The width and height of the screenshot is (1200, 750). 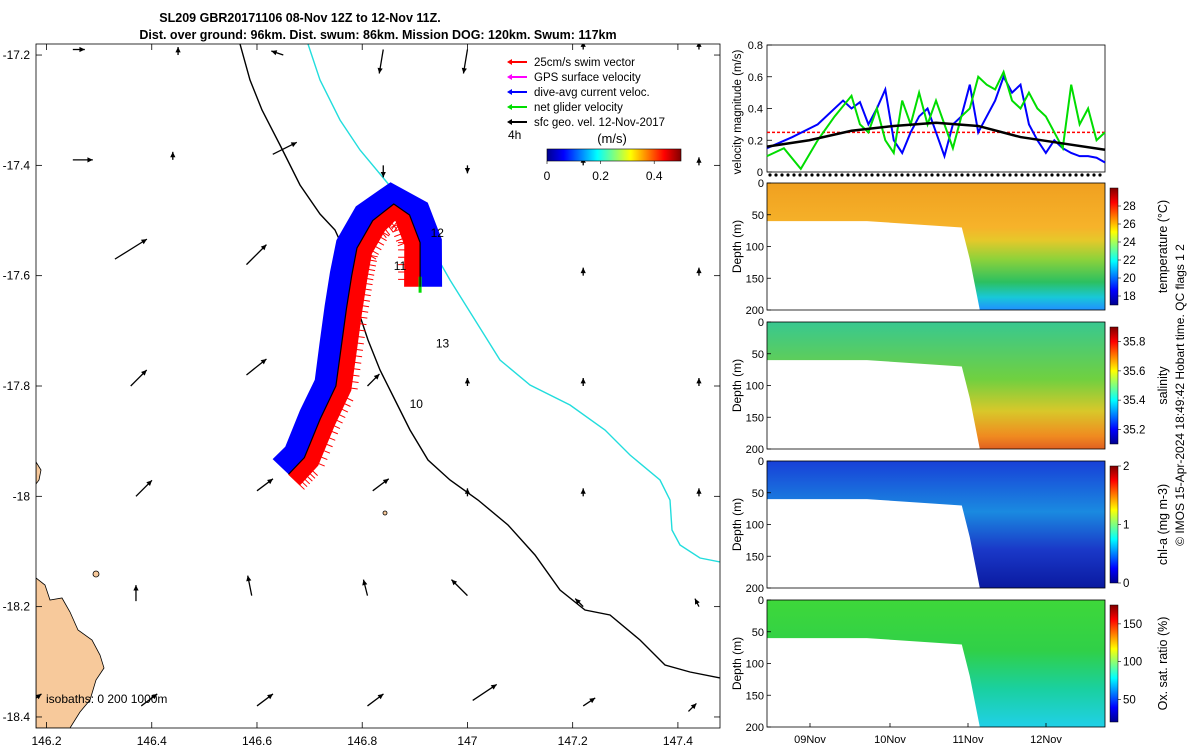 I want to click on colorbar-title: (m/s), so click(x=612, y=138).